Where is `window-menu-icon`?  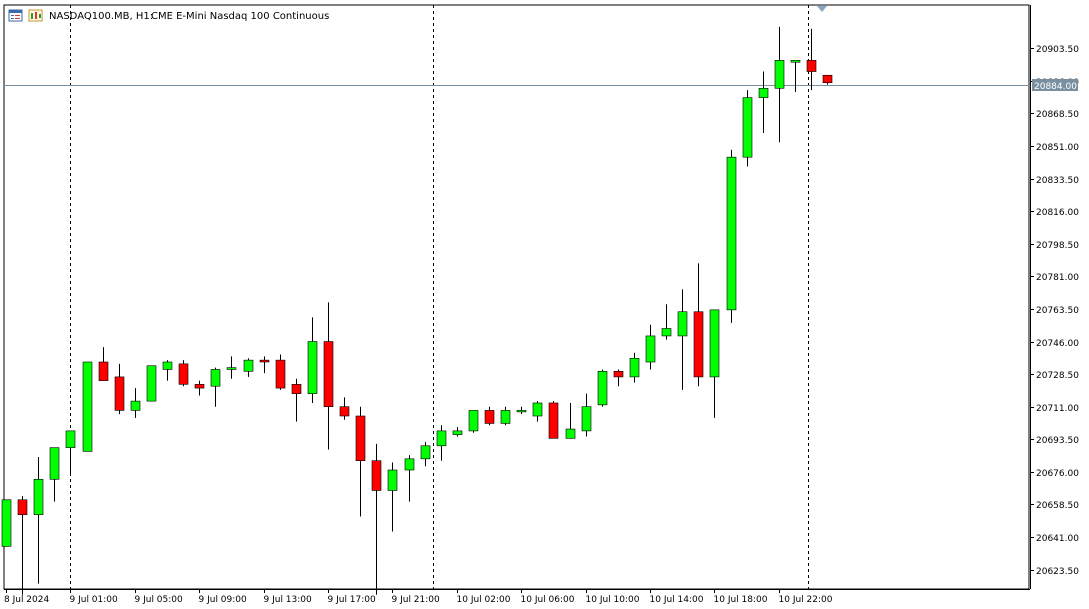 window-menu-icon is located at coordinates (15, 15).